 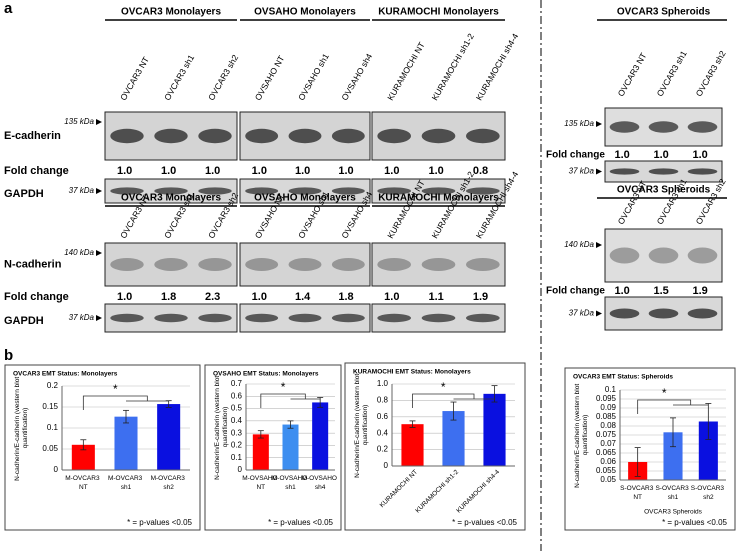 What do you see at coordinates (50, 406) in the screenshot?
I see `y-tick-label: 0.15` at bounding box center [50, 406].